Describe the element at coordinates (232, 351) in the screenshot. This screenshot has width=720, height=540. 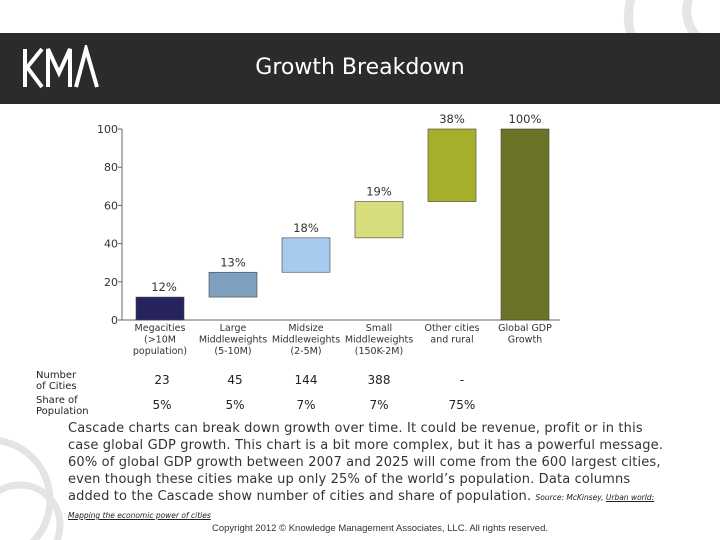
I see `category-label: (5-10M)` at that location.